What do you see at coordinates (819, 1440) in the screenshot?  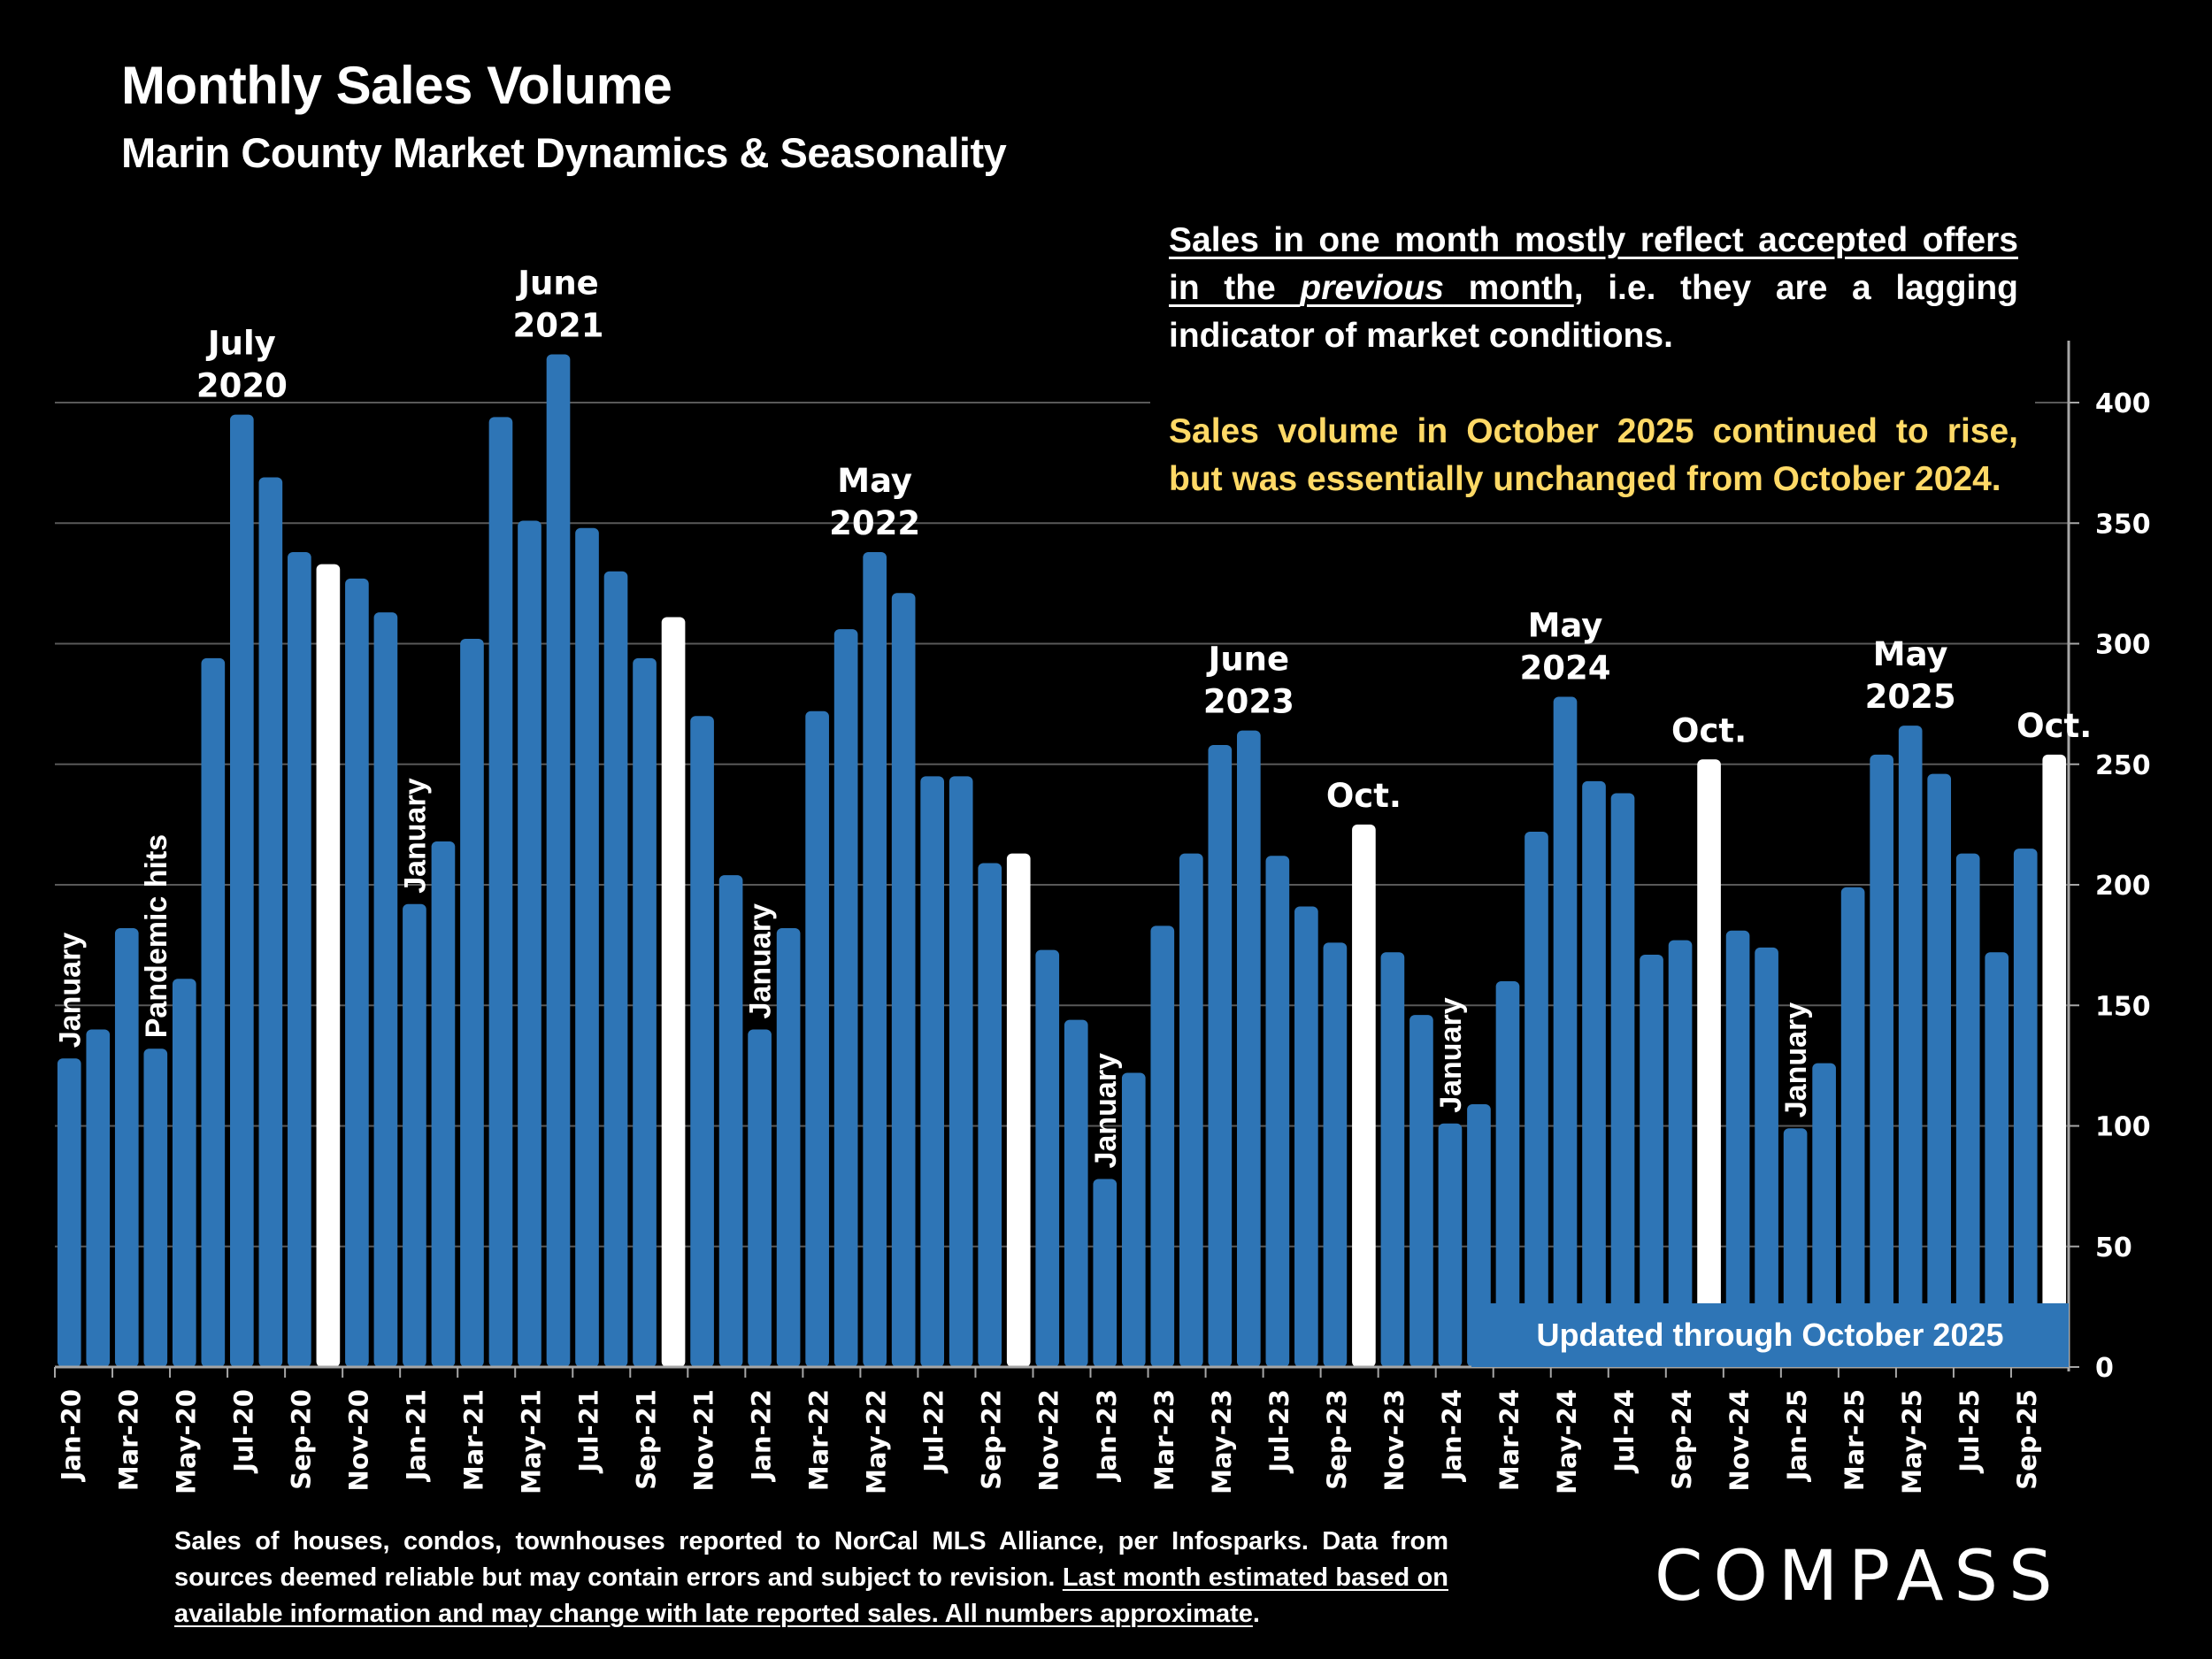 I see `x-tick-label: Mar-22` at bounding box center [819, 1440].